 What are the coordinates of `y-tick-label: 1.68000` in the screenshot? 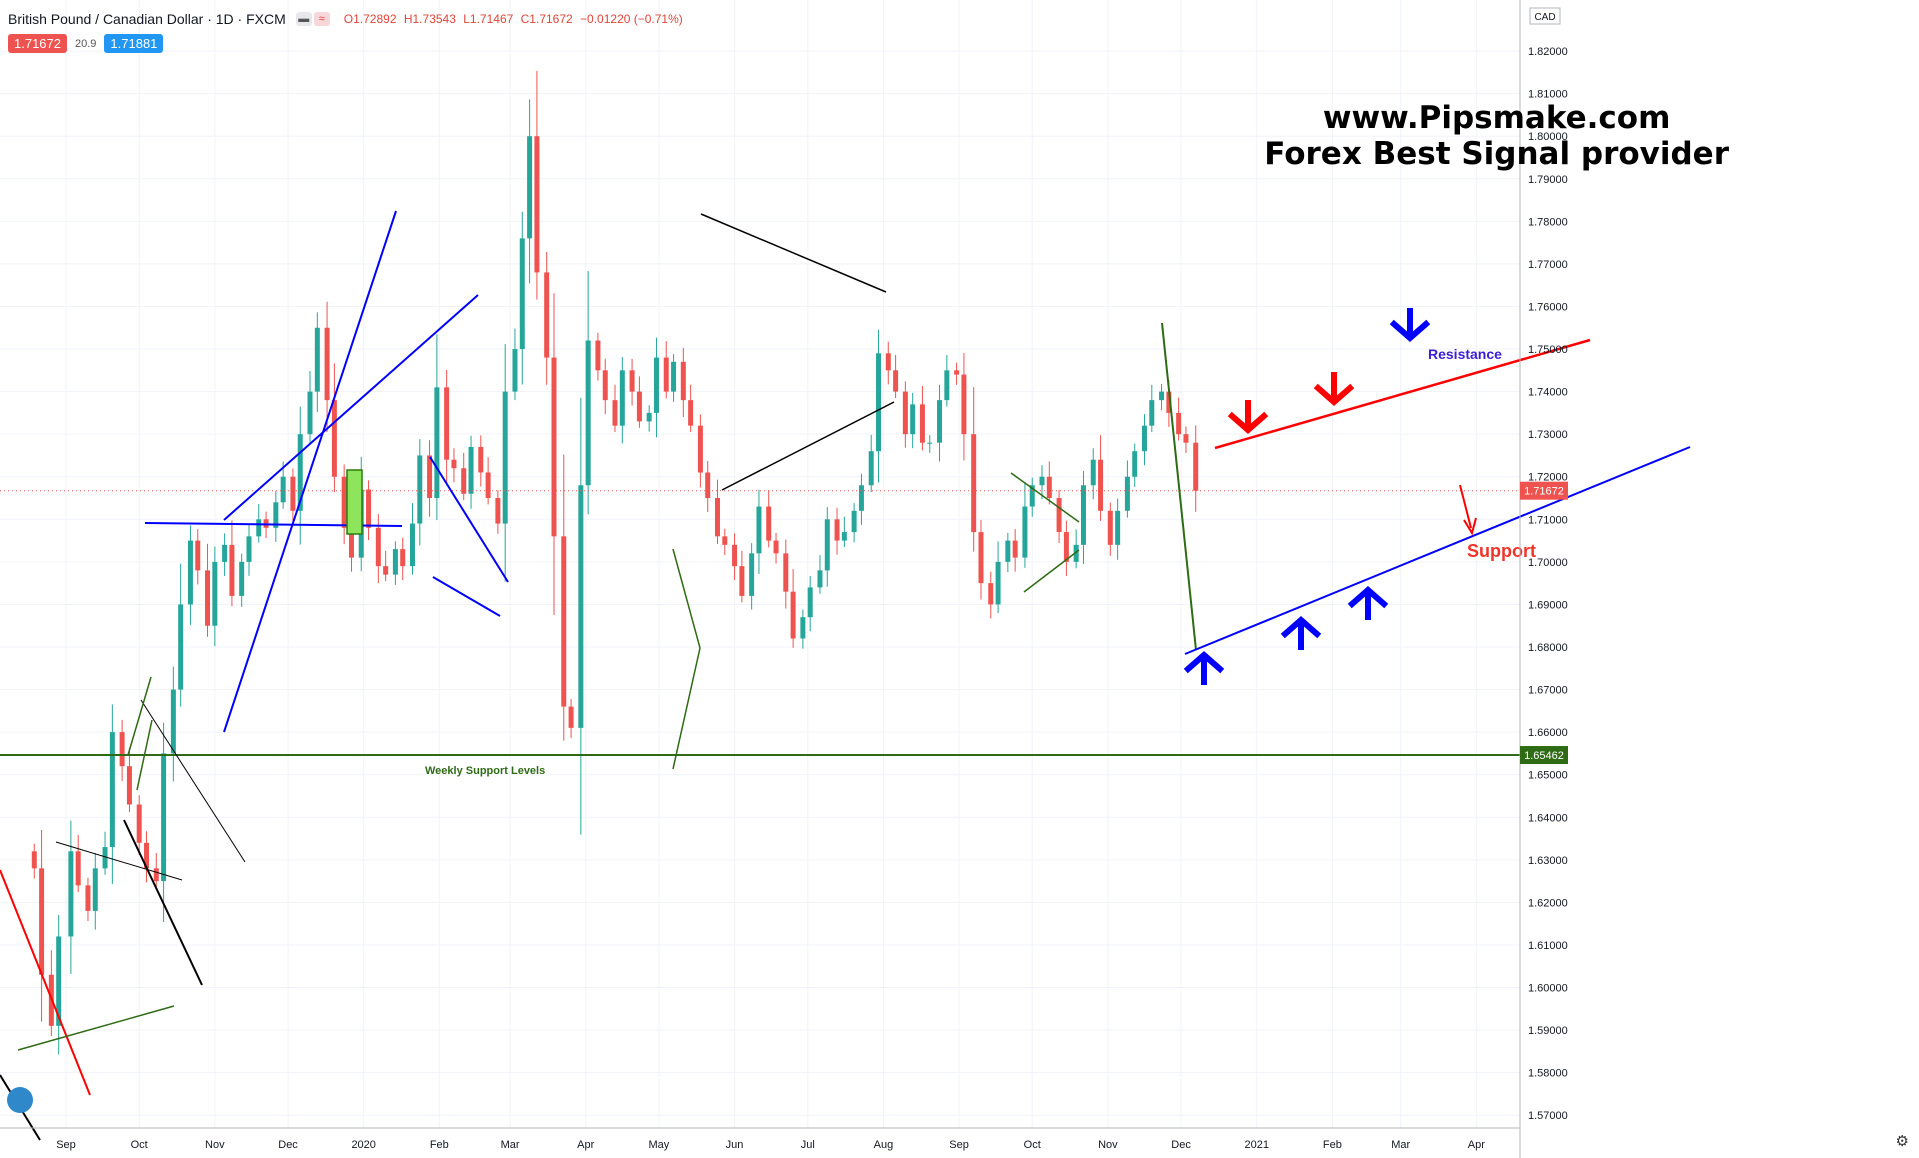 It's located at (1548, 648).